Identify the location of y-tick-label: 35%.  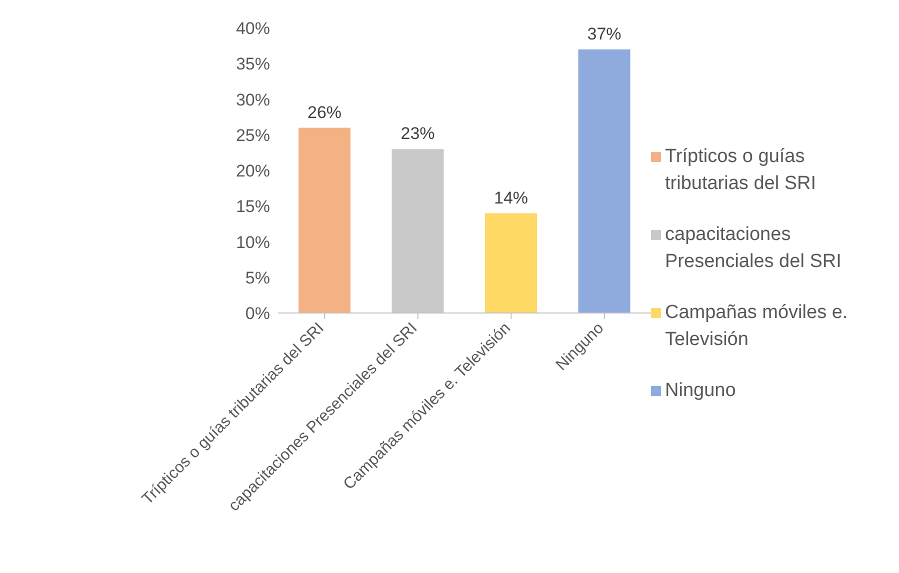
(253, 64).